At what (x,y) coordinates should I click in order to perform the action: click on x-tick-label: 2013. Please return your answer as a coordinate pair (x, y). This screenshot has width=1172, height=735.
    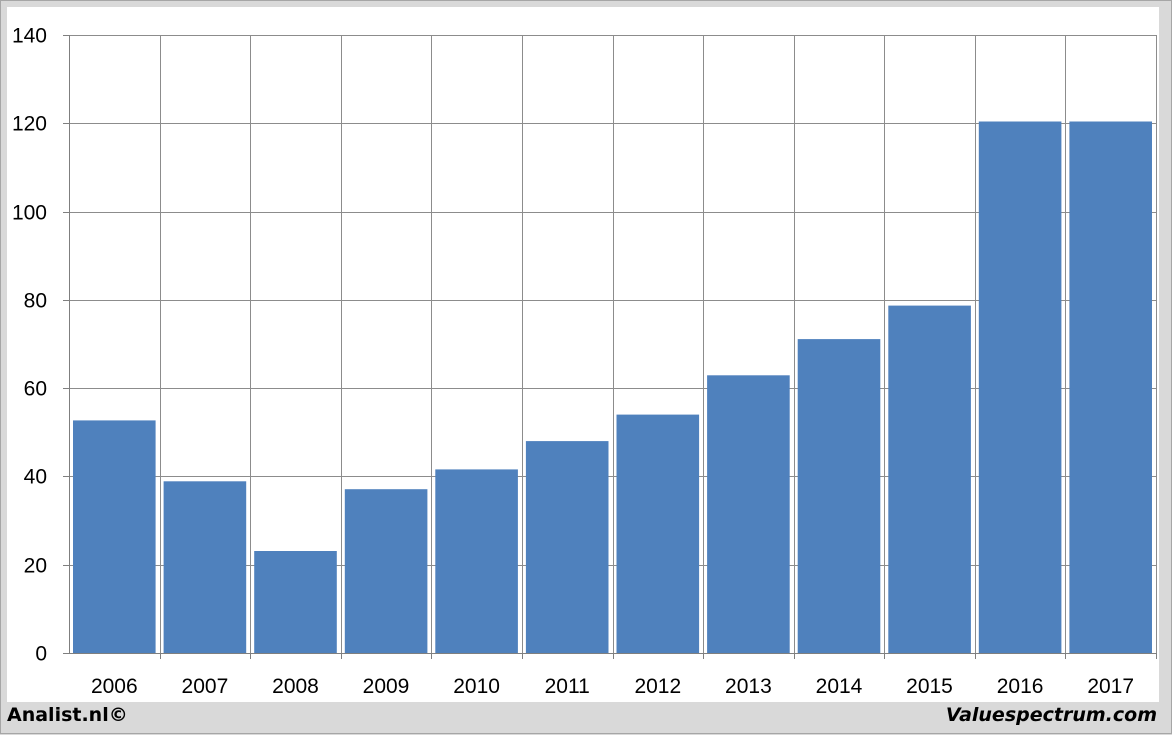
    Looking at the image, I should click on (748, 686).